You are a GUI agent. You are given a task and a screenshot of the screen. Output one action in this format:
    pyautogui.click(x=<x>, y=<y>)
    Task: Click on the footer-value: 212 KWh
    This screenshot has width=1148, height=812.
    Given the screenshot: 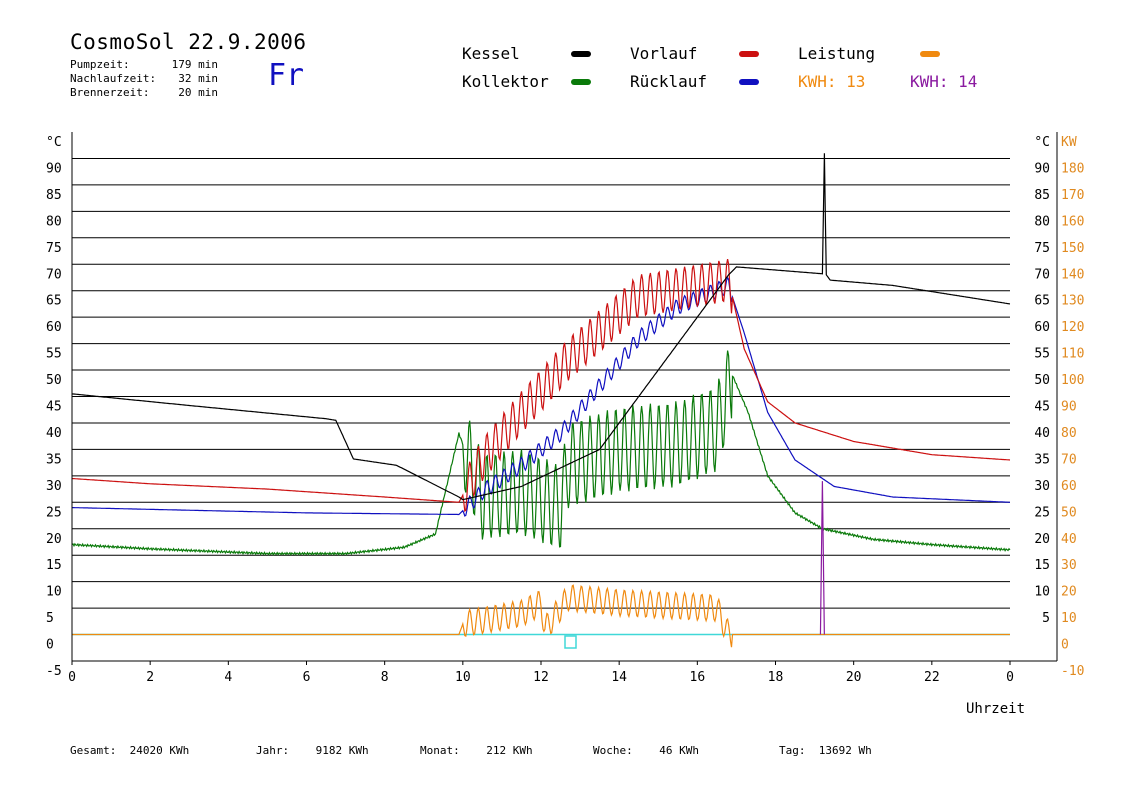 What is the action you would take?
    pyautogui.click(x=509, y=750)
    